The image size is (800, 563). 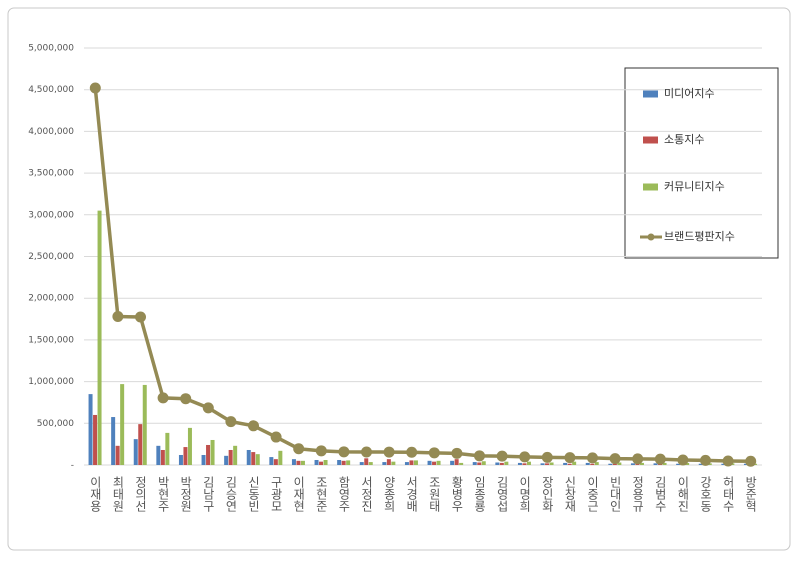 I want to click on x-tick-label: 조원태, so click(x=434, y=494).